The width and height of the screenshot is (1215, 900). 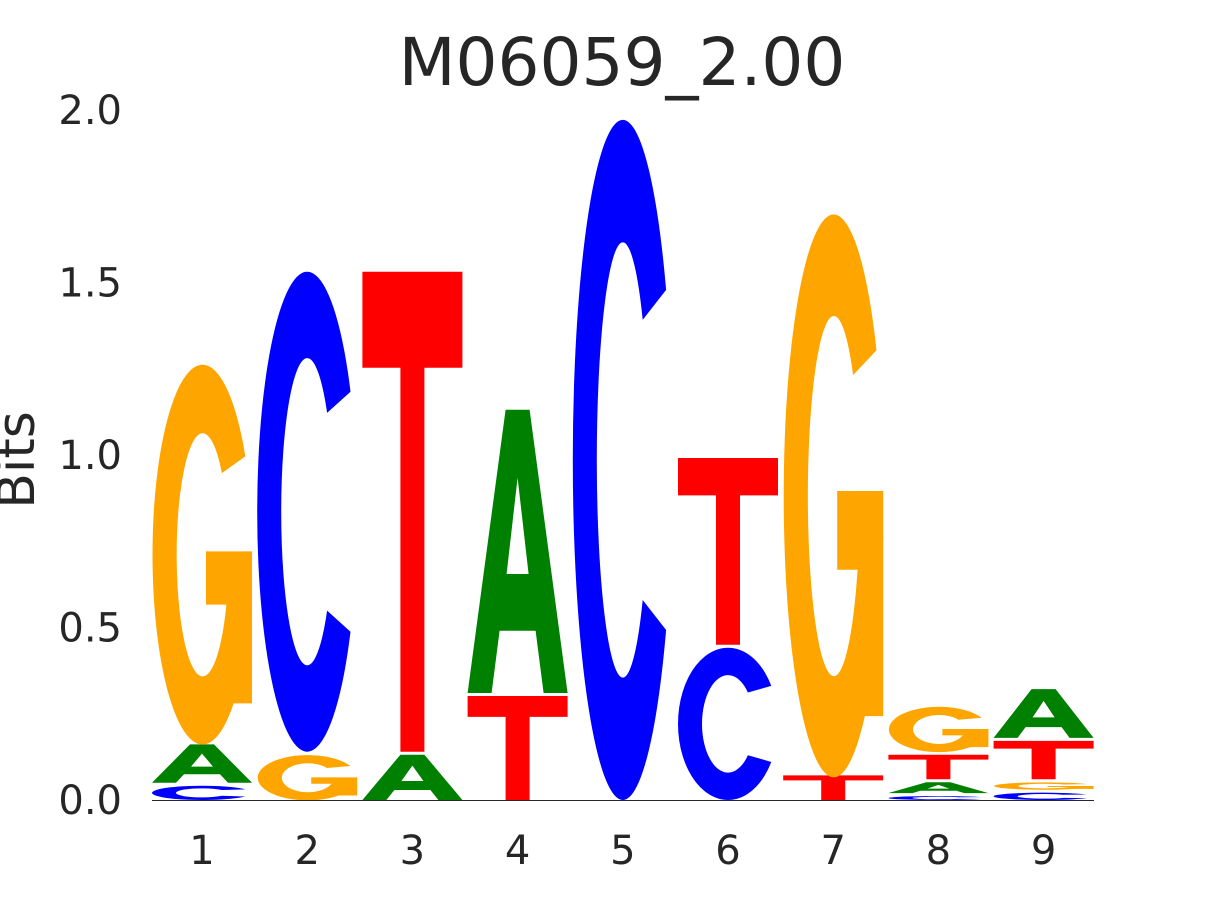 What do you see at coordinates (201, 851) in the screenshot?
I see `x-tick-label: 1` at bounding box center [201, 851].